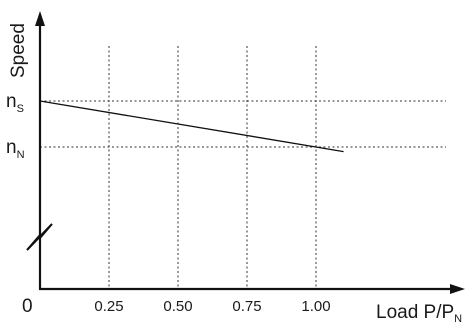 Image resolution: width=471 pixels, height=325 pixels. I want to click on y-axis-arrow, so click(40, 18).